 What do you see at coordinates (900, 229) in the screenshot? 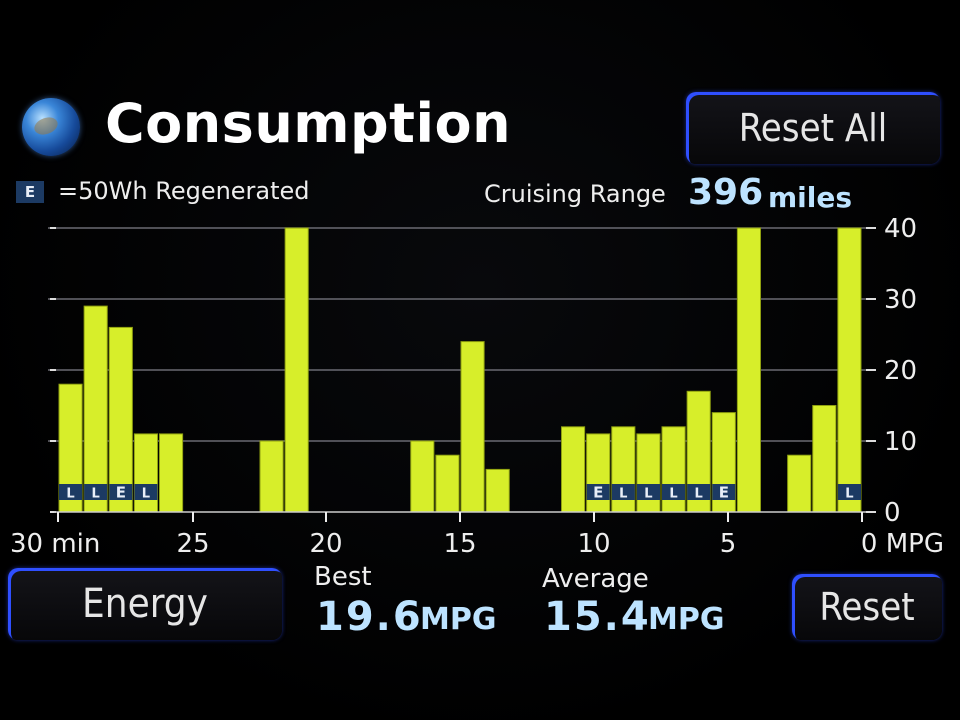
I see `y-tick-label: 40` at bounding box center [900, 229].